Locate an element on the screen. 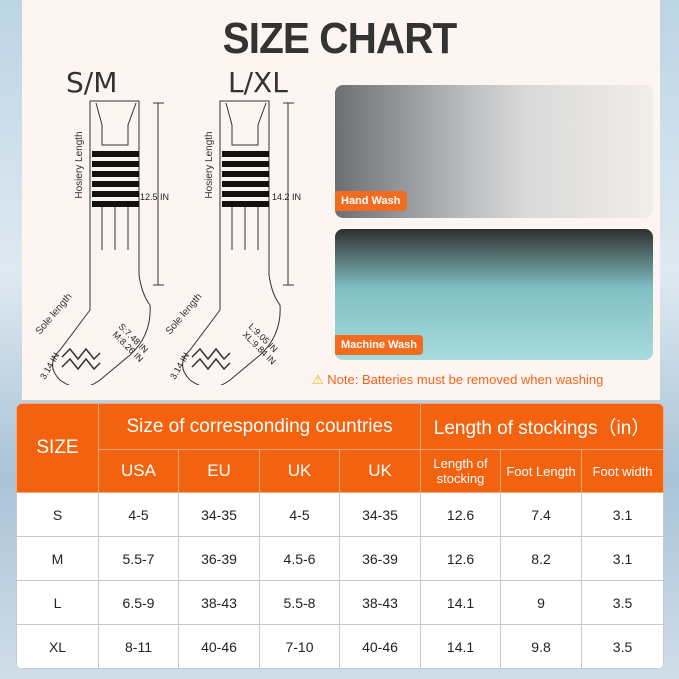 The image size is (679, 679). table-cell: 7.4 is located at coordinates (541, 514).